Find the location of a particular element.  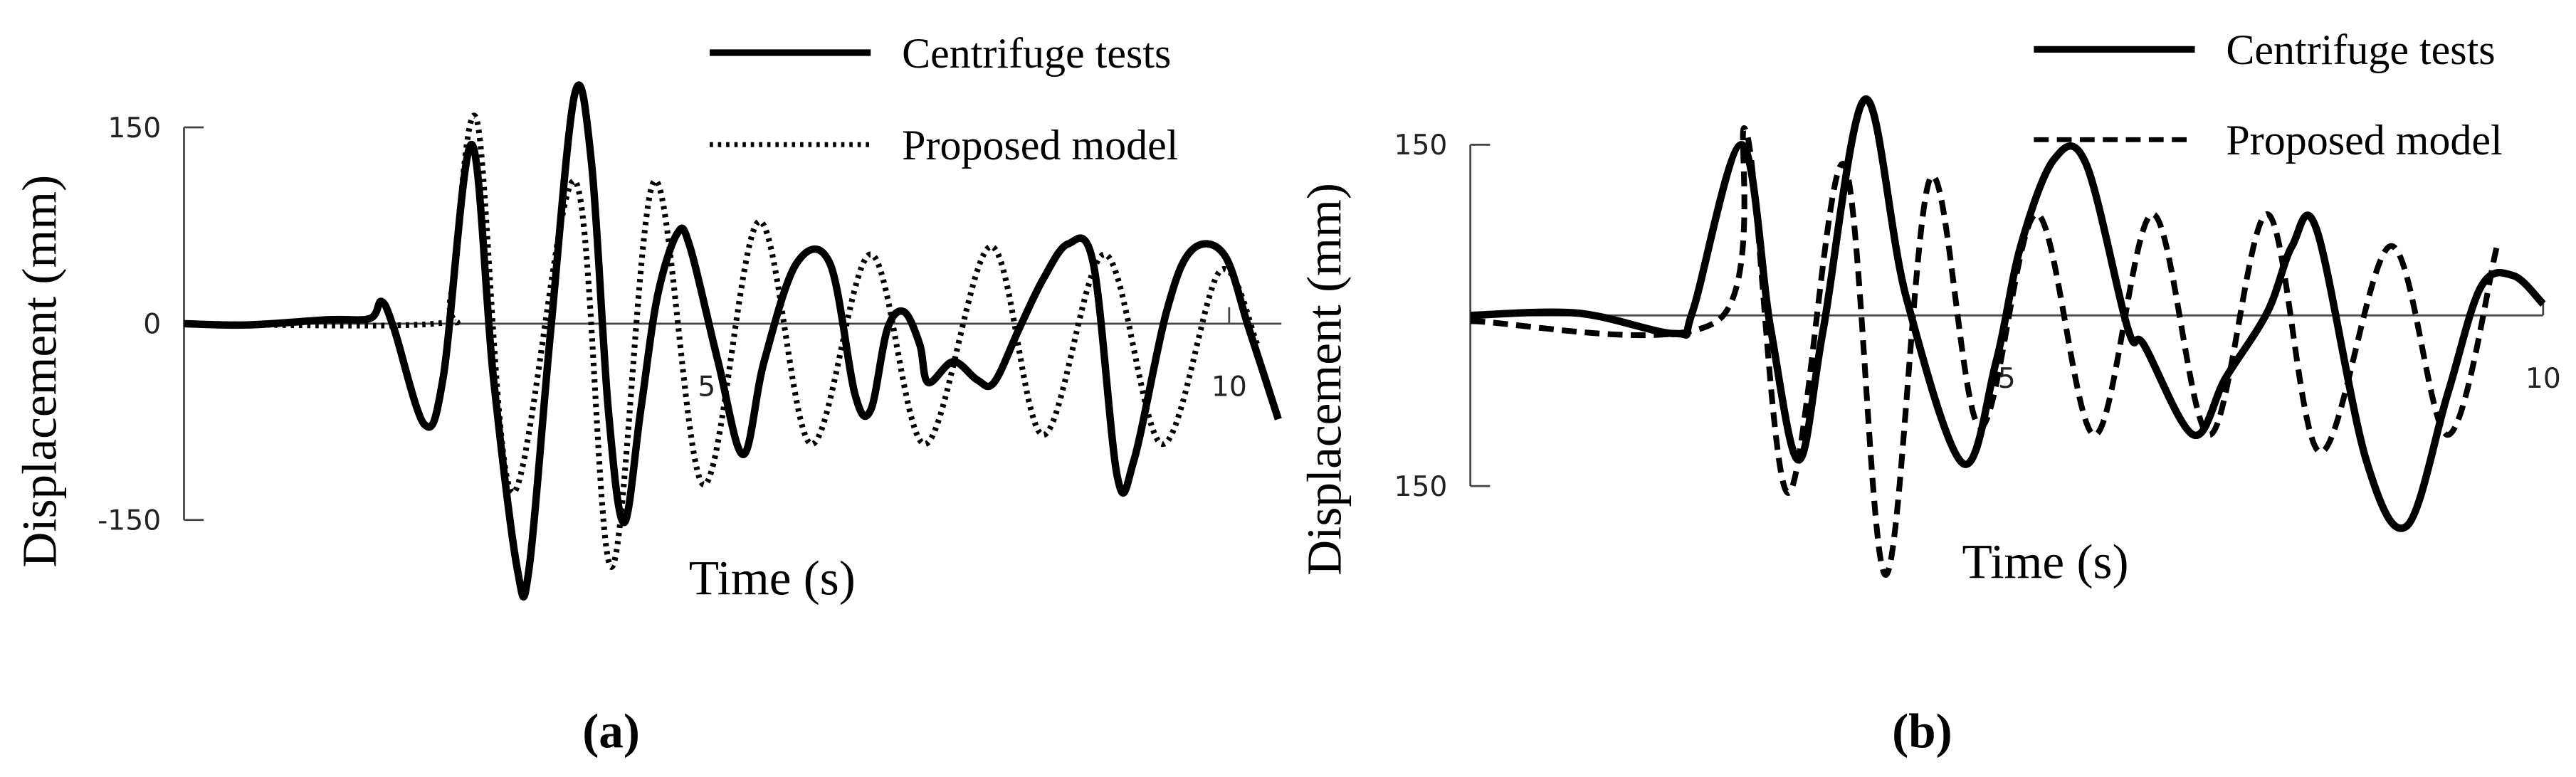

y-tick-label: 0 is located at coordinates (152, 325).